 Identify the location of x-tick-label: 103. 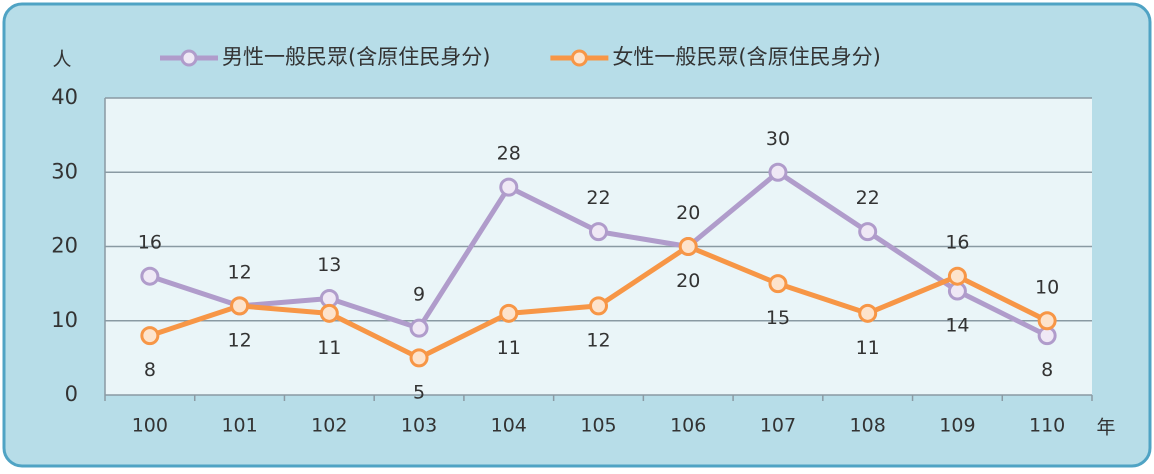
(419, 426).